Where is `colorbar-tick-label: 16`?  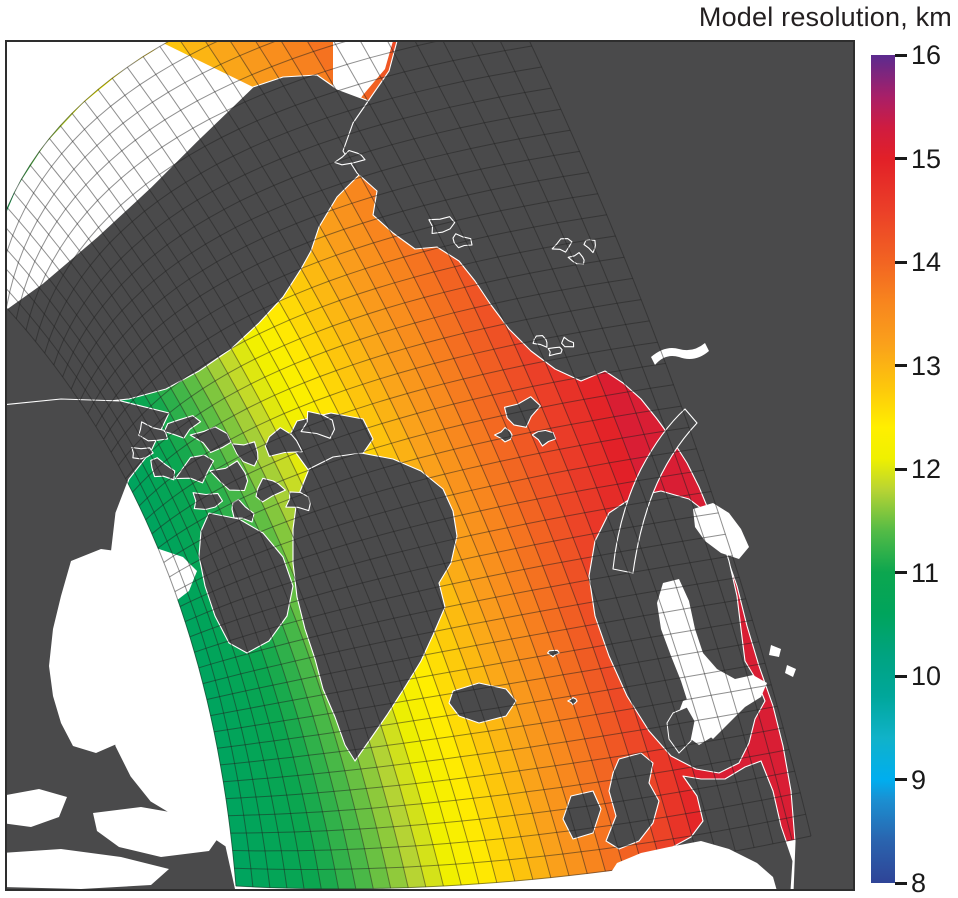
colorbar-tick-label: 16 is located at coordinates (934, 55).